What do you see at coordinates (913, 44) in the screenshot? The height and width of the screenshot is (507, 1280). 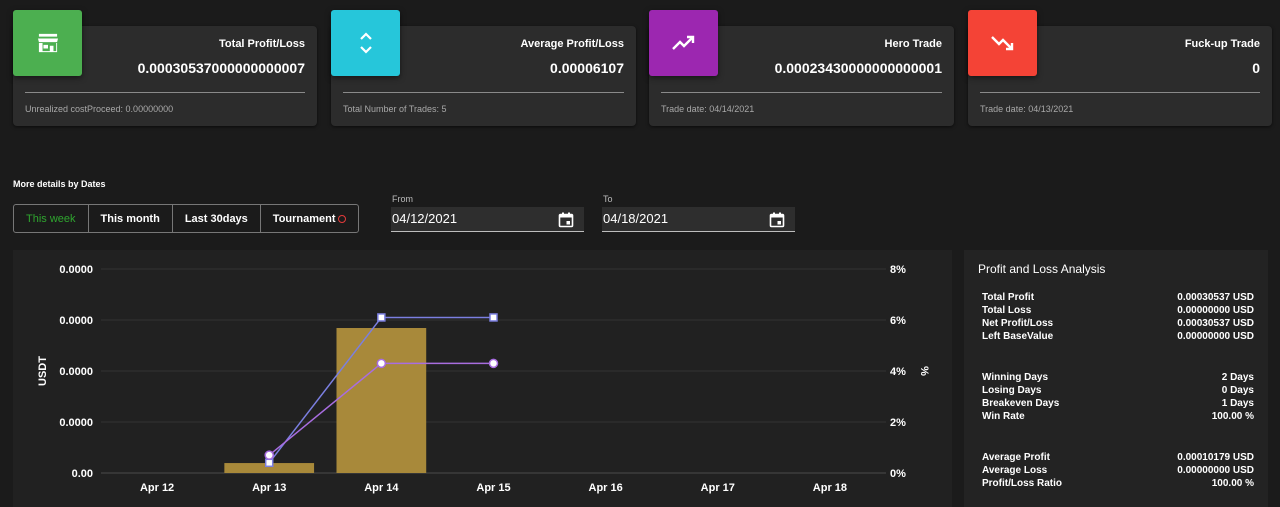 I see `card-title: Hero Trade` at bounding box center [913, 44].